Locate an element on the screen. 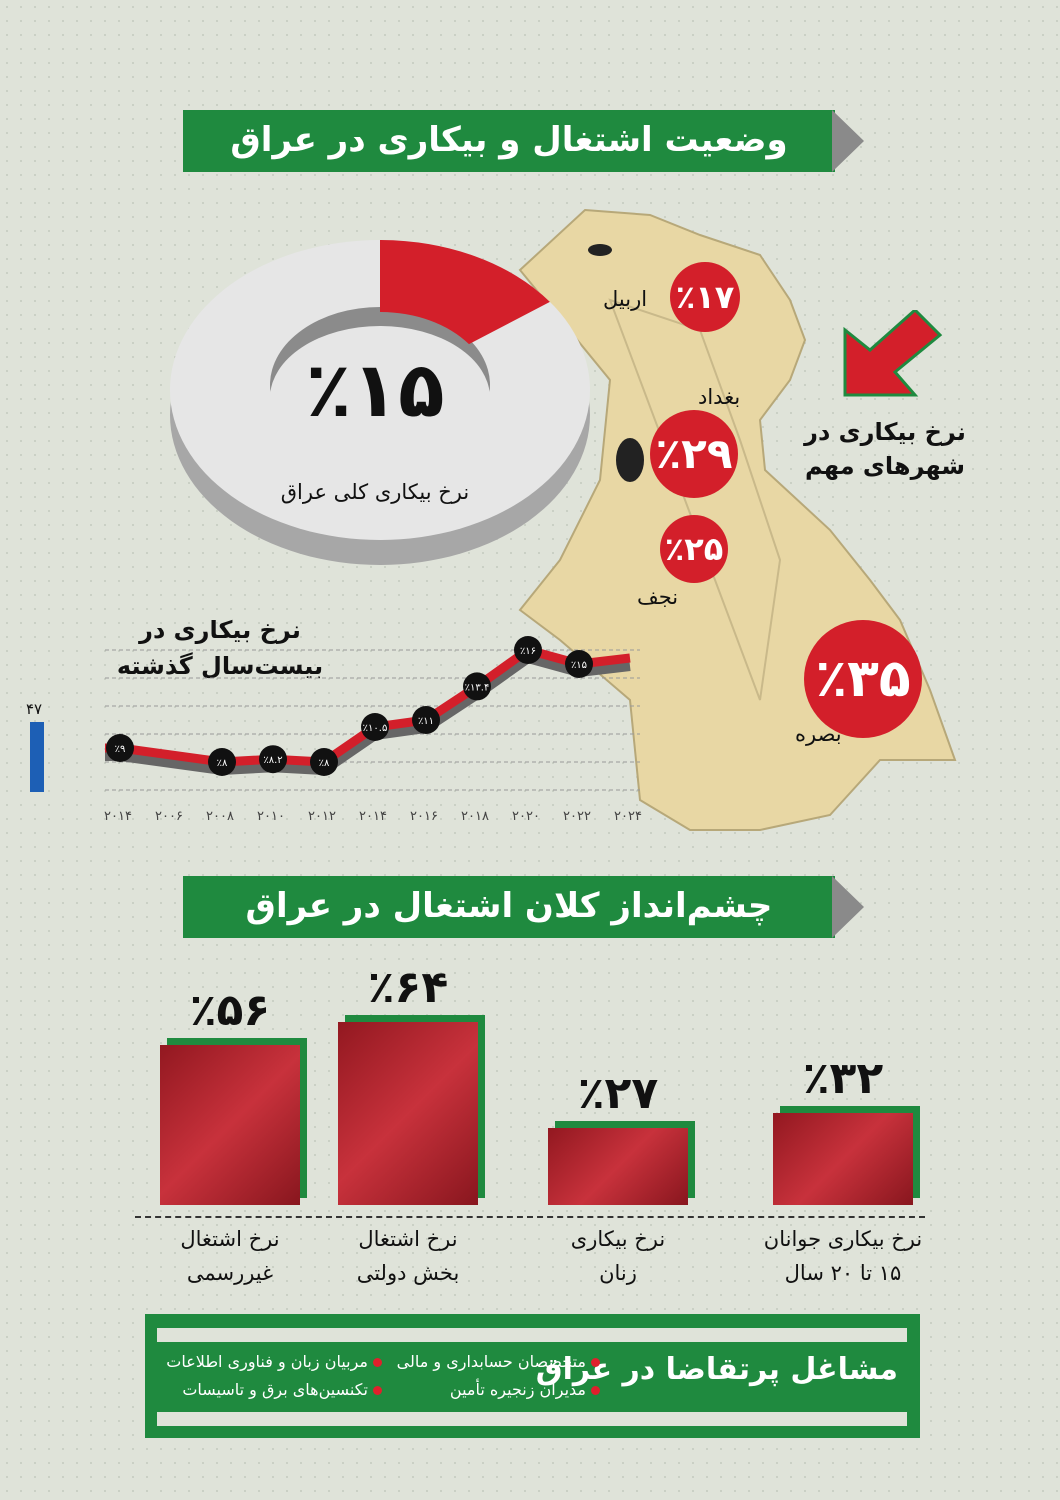 The image size is (1060, 1500). publisher-logo is located at coordinates (37, 757).